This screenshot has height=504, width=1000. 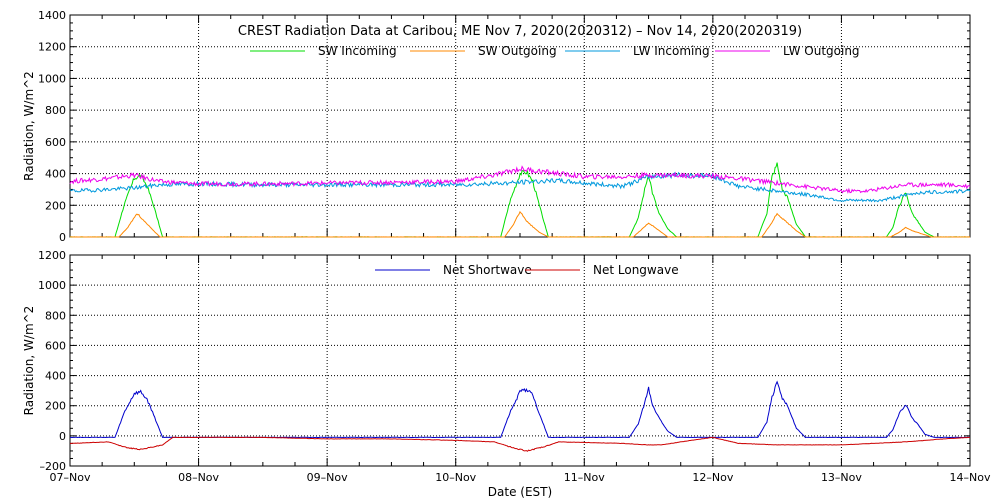 I want to click on legend-label: LW Outgoing, so click(x=821, y=51).